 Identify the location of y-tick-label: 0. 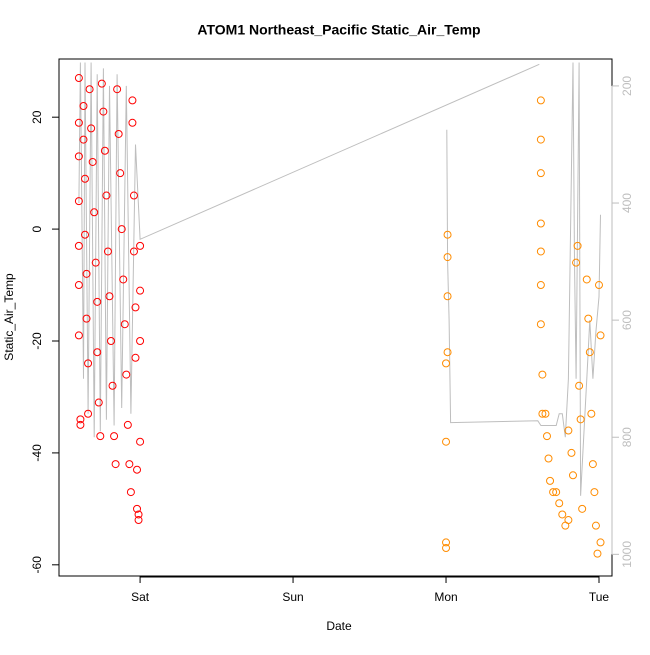
(37, 228).